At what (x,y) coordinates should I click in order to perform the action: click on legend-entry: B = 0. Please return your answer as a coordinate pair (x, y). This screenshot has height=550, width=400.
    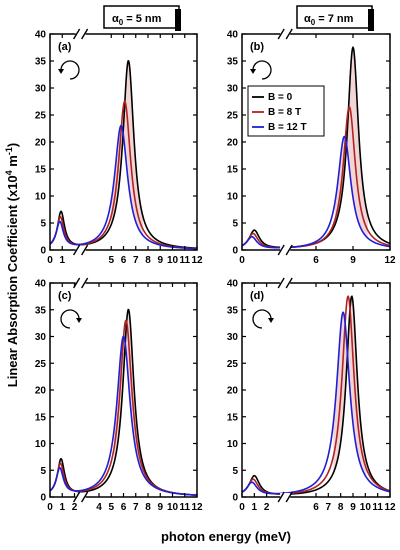
    Looking at the image, I should click on (280, 97).